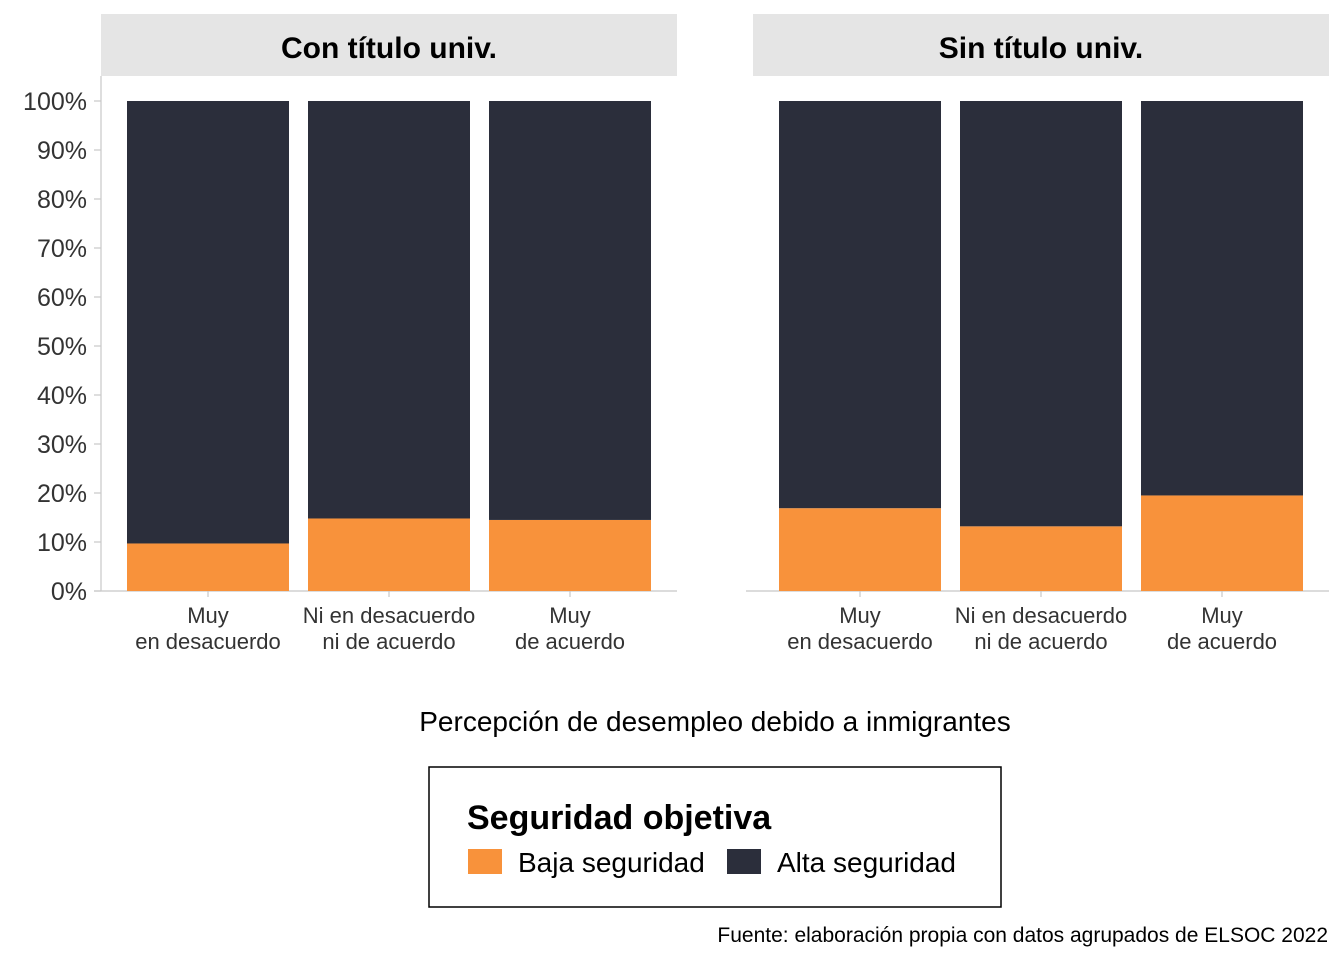 The height and width of the screenshot is (960, 1344). Describe the element at coordinates (62, 298) in the screenshot. I see `y-tick-label: 60%` at that location.